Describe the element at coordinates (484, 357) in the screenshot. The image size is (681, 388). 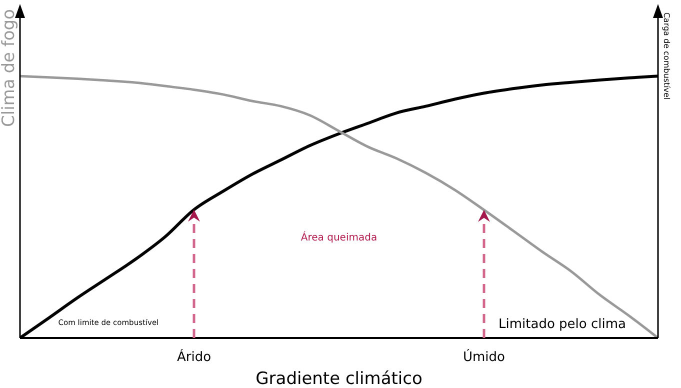
I see `x-tick-label: Úmido` at that location.